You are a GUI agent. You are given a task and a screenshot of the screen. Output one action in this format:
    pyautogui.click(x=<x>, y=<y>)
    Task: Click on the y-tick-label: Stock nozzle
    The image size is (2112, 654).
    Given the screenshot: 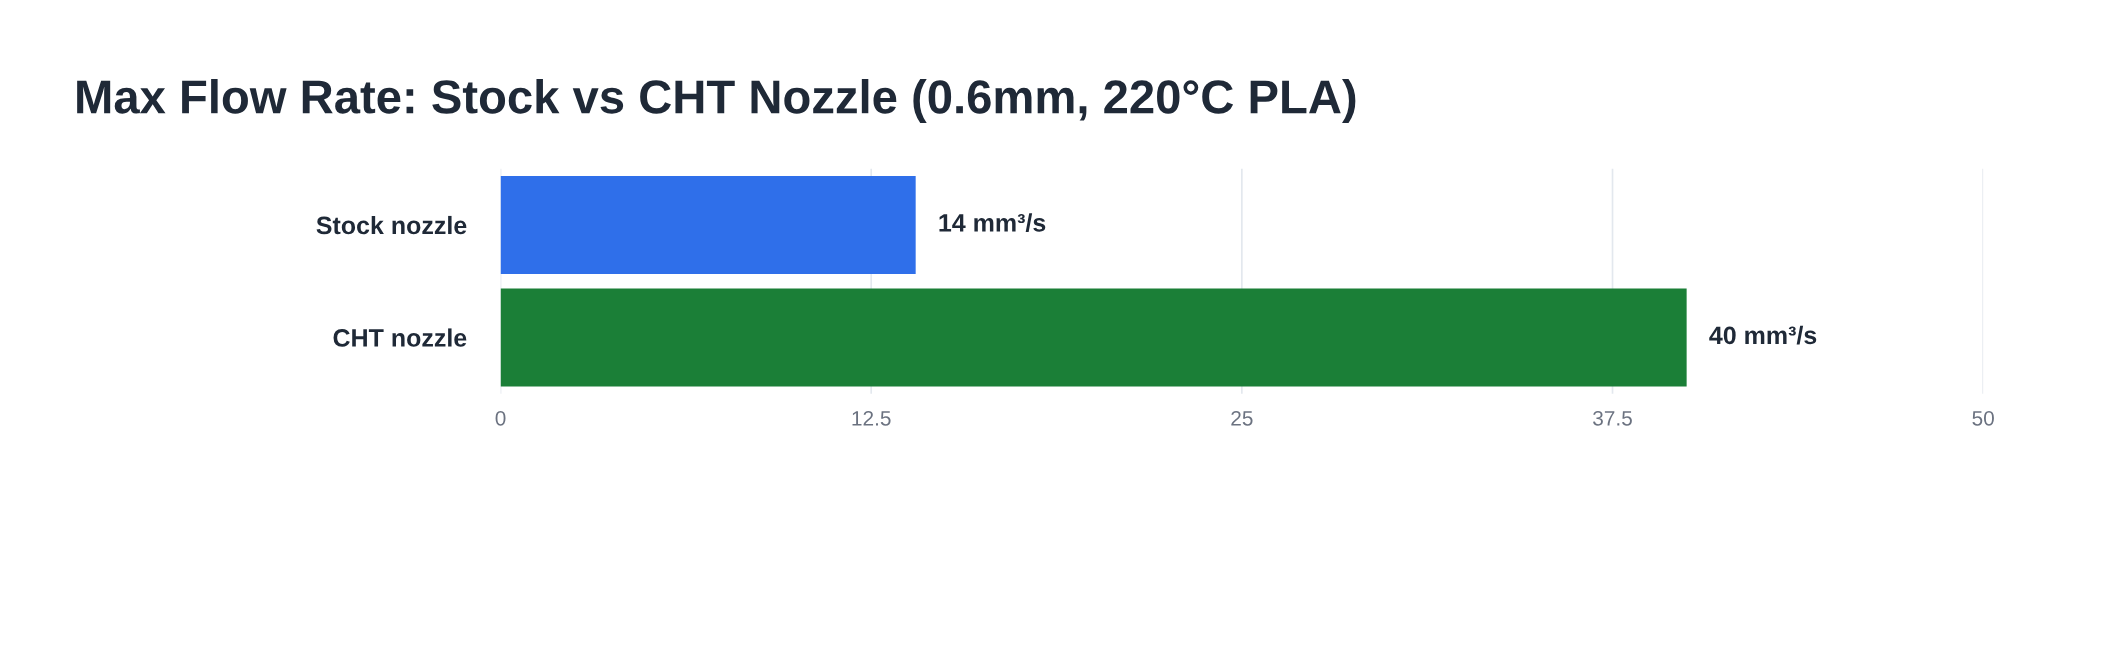 What is the action you would take?
    pyautogui.click(x=391, y=225)
    